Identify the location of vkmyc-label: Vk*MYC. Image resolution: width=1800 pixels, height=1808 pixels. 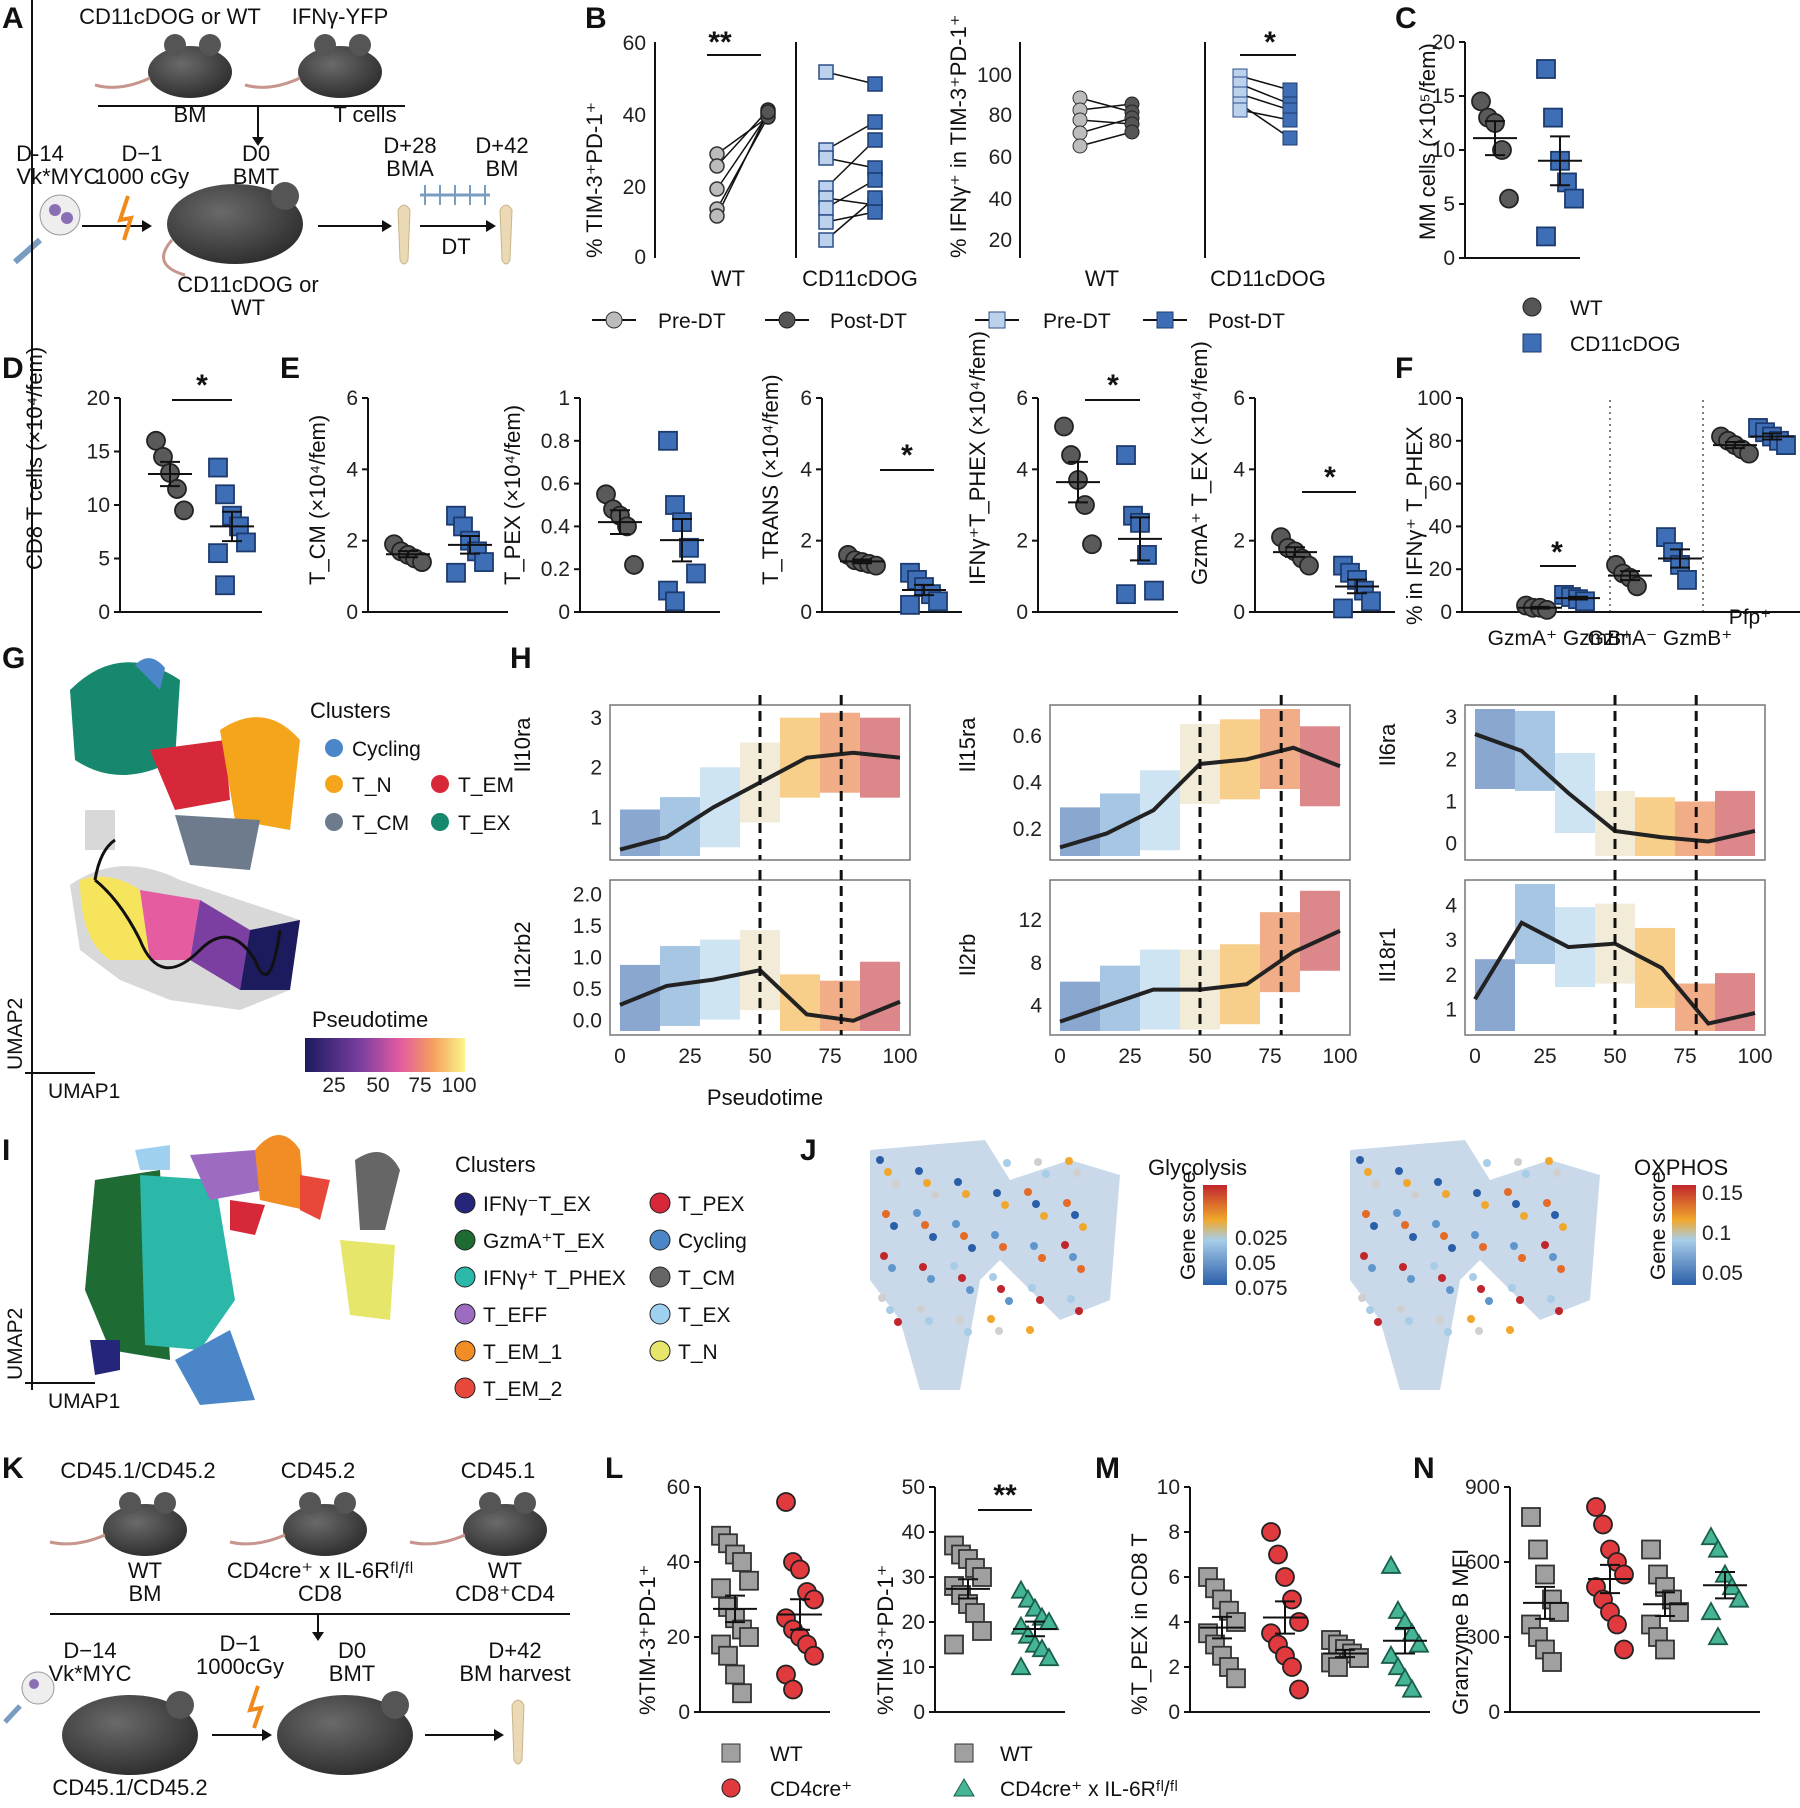
(57, 176).